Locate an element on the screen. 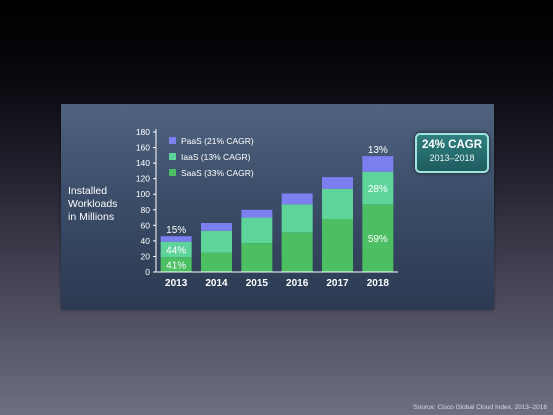  y-tick-label-120: 120 is located at coordinates (143, 179).